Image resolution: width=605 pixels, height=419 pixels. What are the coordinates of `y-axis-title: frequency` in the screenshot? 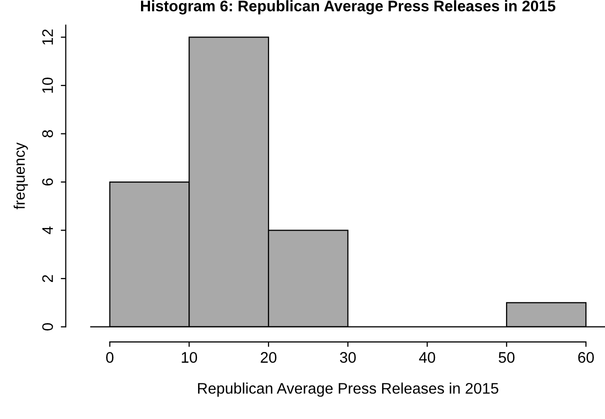 It's located at (21, 176).